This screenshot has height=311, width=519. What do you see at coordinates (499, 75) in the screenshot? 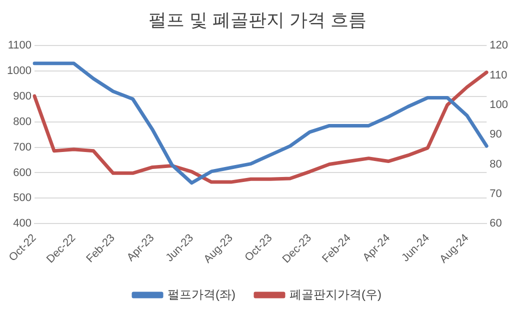
I see `y2-tick-label: 110` at bounding box center [499, 75].